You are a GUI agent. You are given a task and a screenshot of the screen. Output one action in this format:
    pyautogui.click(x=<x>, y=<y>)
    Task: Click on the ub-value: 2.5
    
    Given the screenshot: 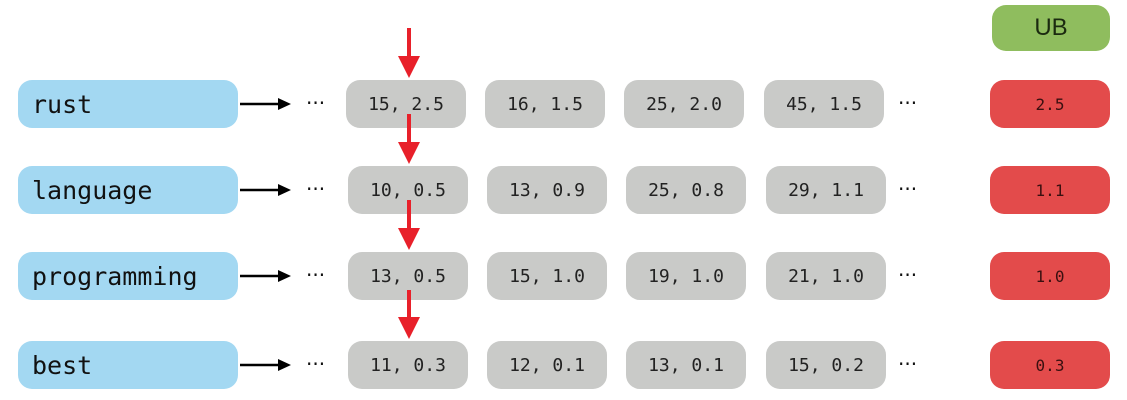 What is the action you would take?
    pyautogui.click(x=1050, y=104)
    